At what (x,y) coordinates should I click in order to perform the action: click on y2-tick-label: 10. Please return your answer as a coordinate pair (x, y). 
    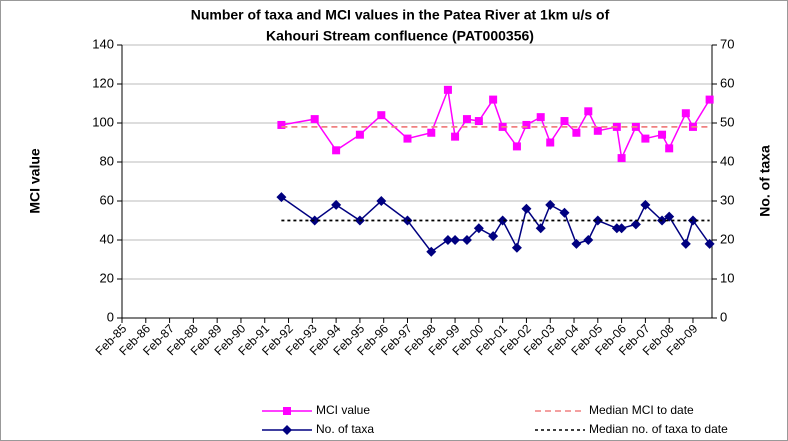
    Looking at the image, I should click on (727, 277).